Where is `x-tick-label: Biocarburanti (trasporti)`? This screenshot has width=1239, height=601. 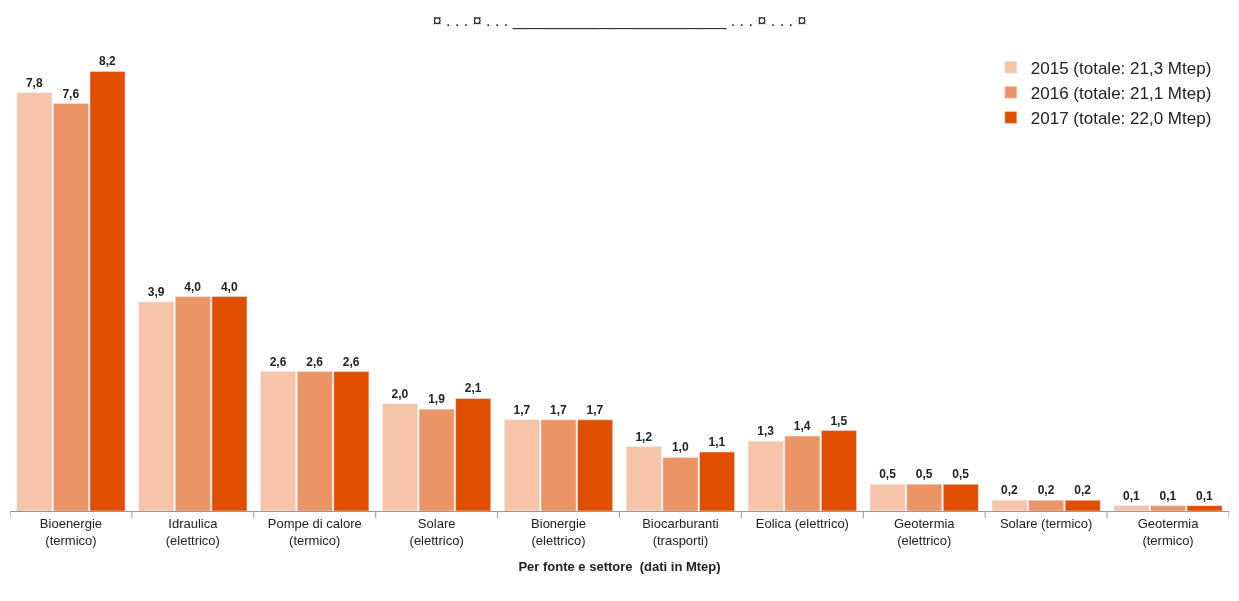
x-tick-label: Biocarburanti (trasporti) is located at coordinates (680, 531).